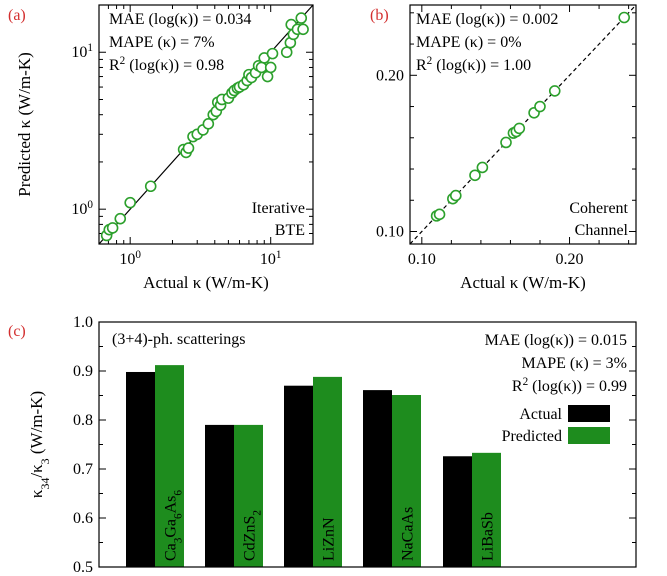 Image resolution: width=667 pixels, height=576 pixels. What do you see at coordinates (570, 259) in the screenshot?
I see `x-tick-label: 0.20` at bounding box center [570, 259].